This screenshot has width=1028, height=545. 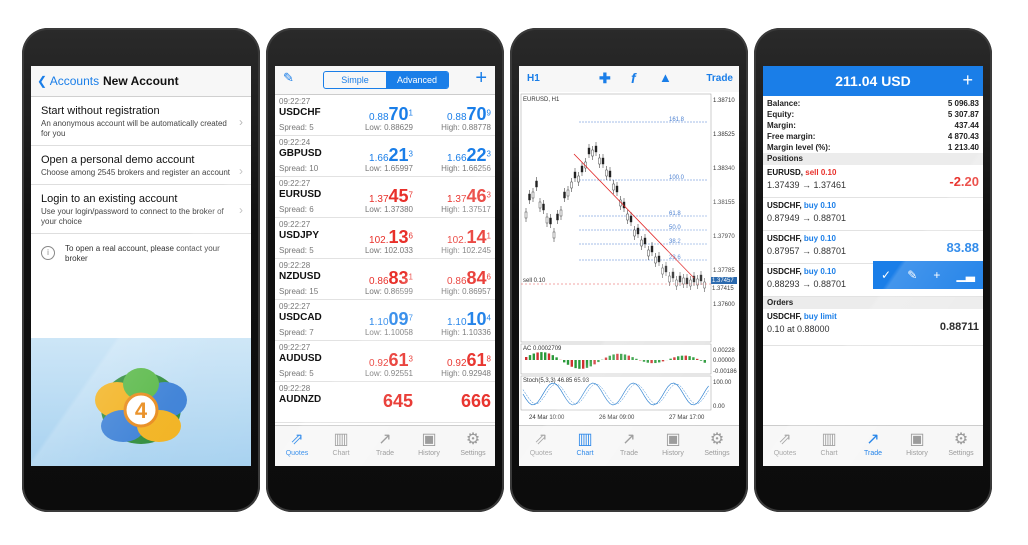 What do you see at coordinates (296, 332) in the screenshot?
I see `quote-spread: Spread: 7` at bounding box center [296, 332].